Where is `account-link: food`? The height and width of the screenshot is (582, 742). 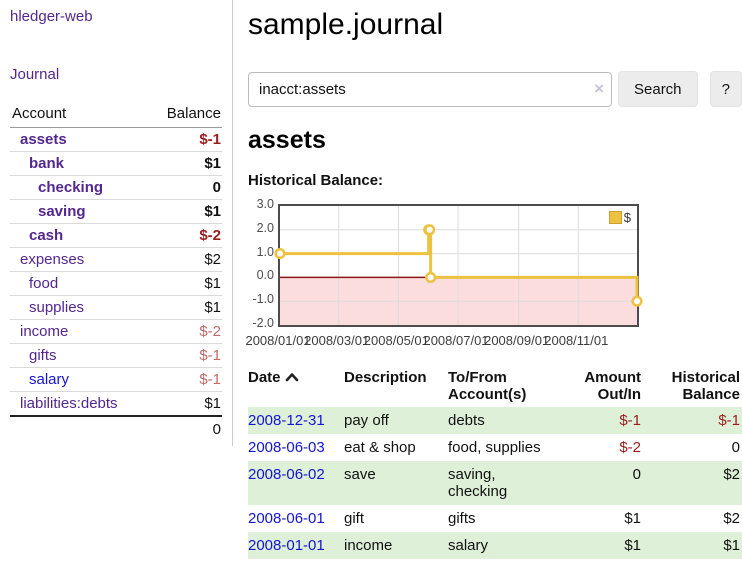 account-link: food is located at coordinates (44, 283).